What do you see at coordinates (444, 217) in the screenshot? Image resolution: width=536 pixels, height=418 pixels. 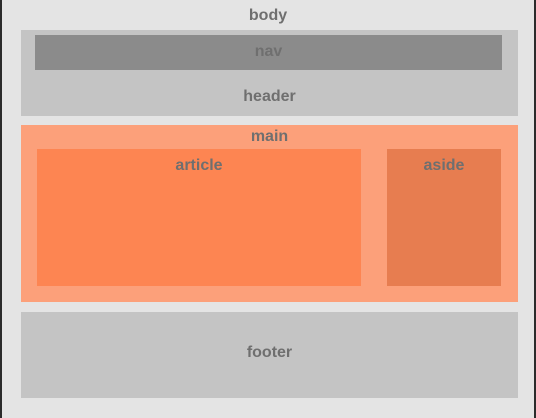 I see `aside-region: aside` at bounding box center [444, 217].